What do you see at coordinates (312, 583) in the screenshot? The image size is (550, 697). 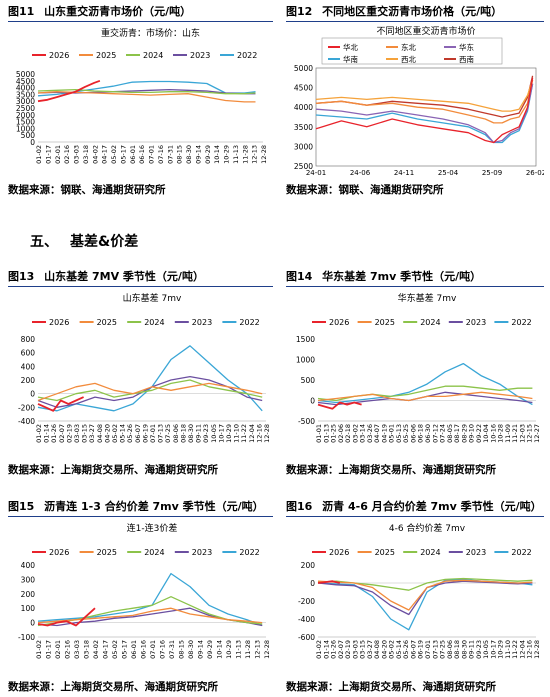 I see `y-tick-label: 0` at bounding box center [312, 583].